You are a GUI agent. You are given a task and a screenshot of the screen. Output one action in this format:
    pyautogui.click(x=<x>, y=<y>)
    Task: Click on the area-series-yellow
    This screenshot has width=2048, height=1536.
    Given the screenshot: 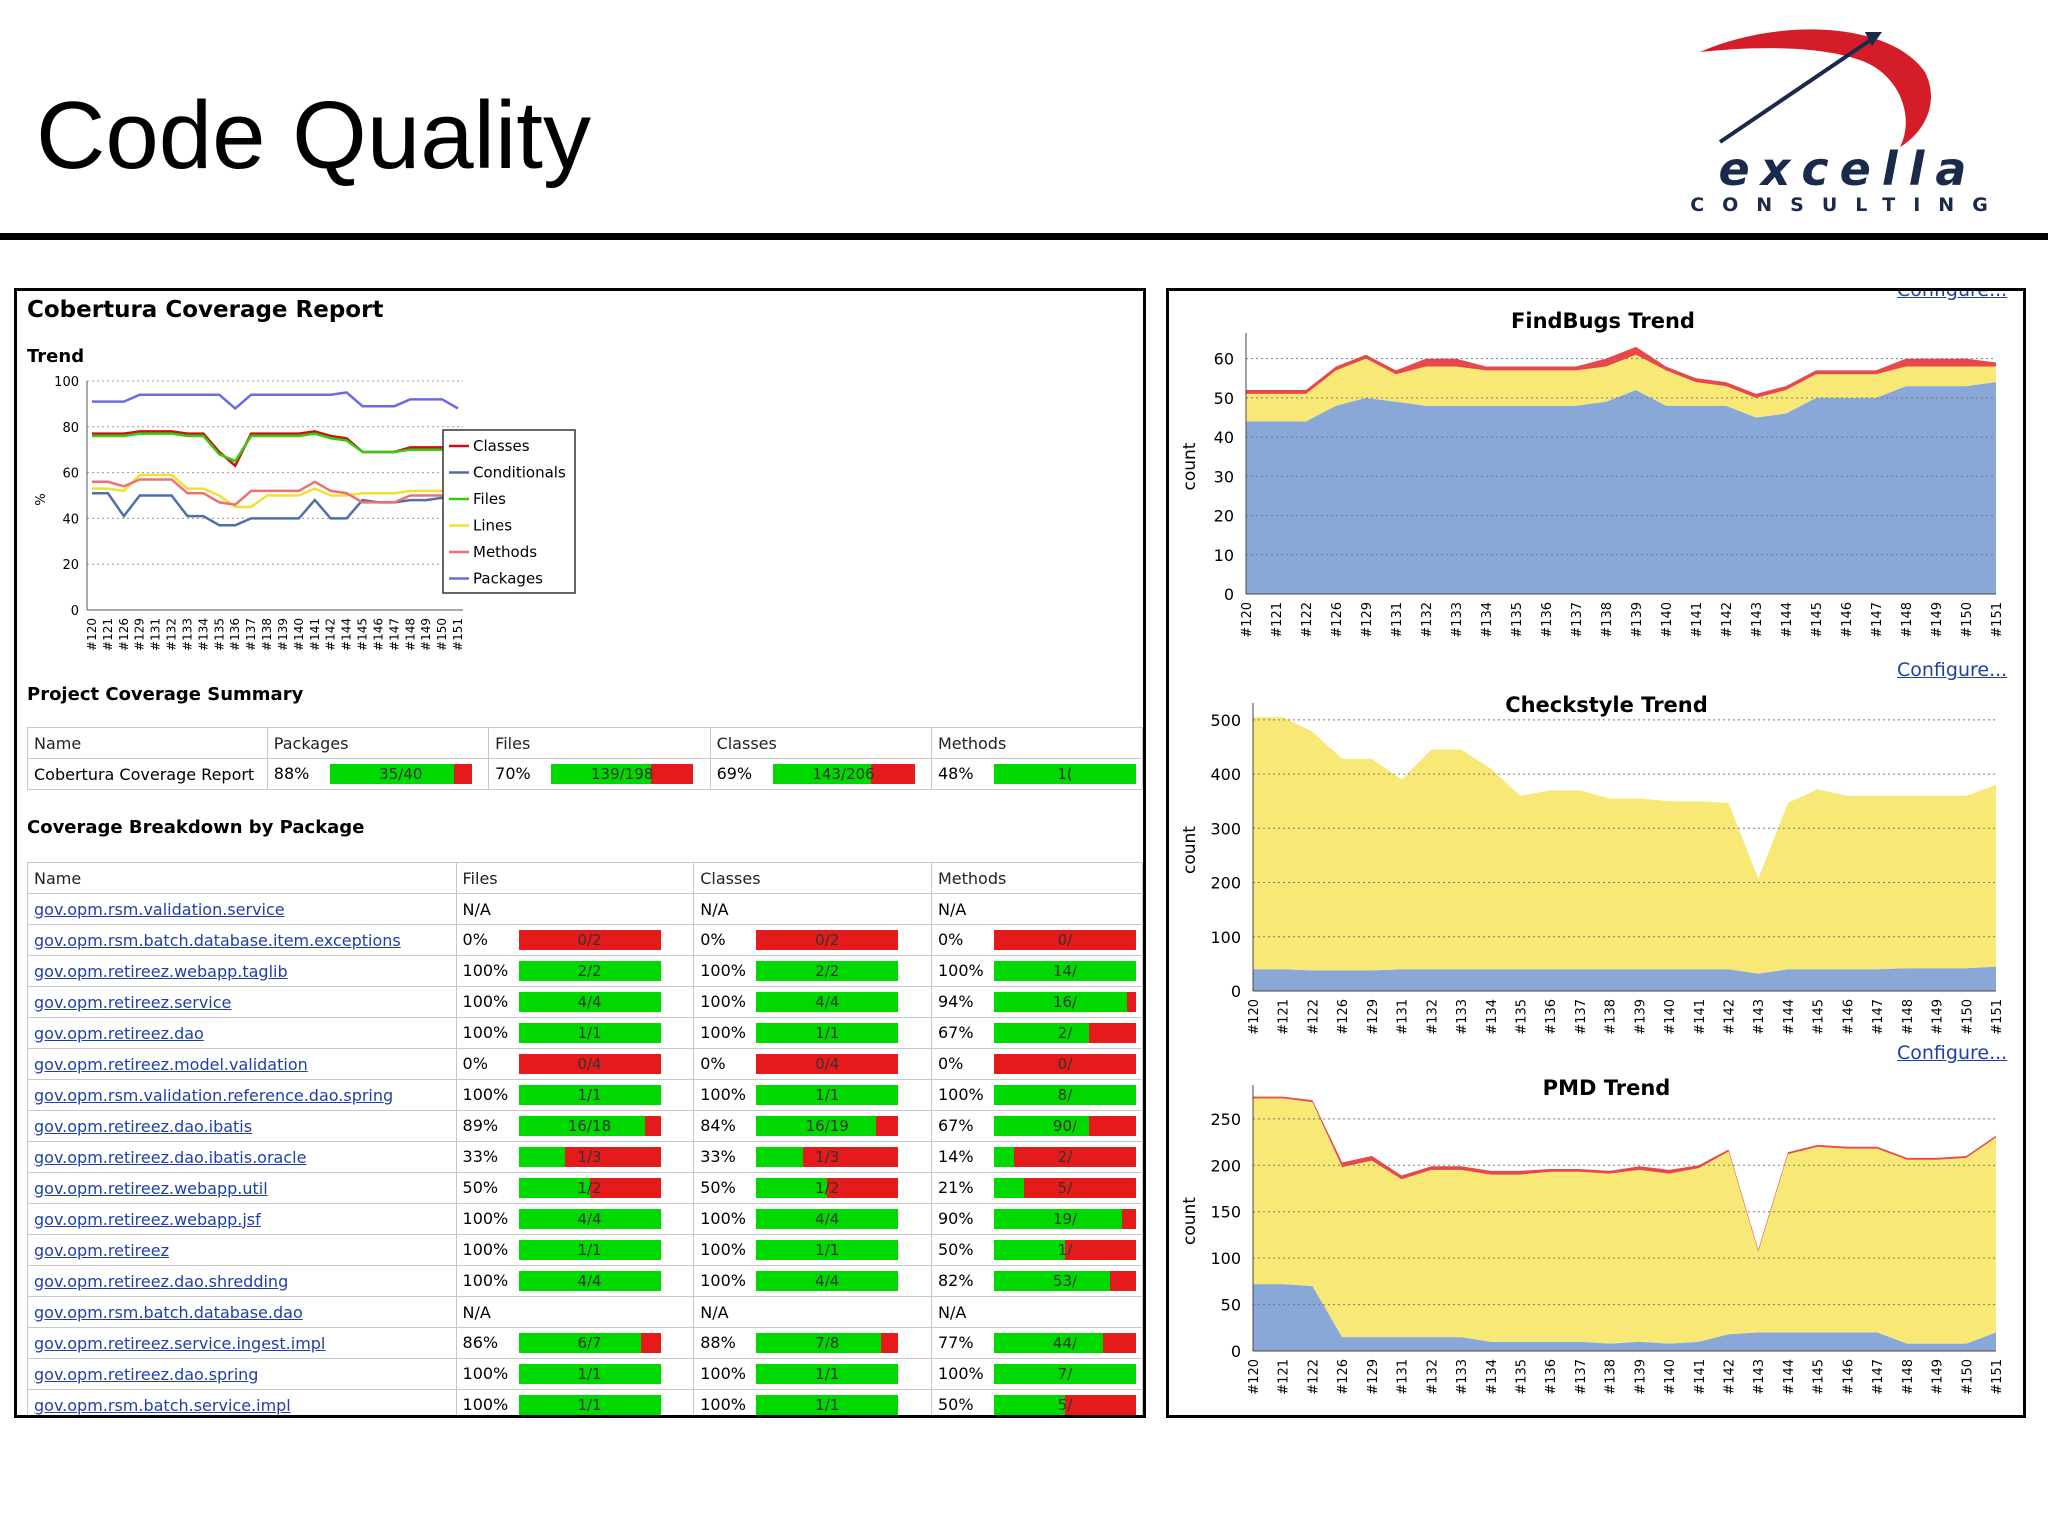 What is the action you would take?
    pyautogui.click(x=1621, y=388)
    